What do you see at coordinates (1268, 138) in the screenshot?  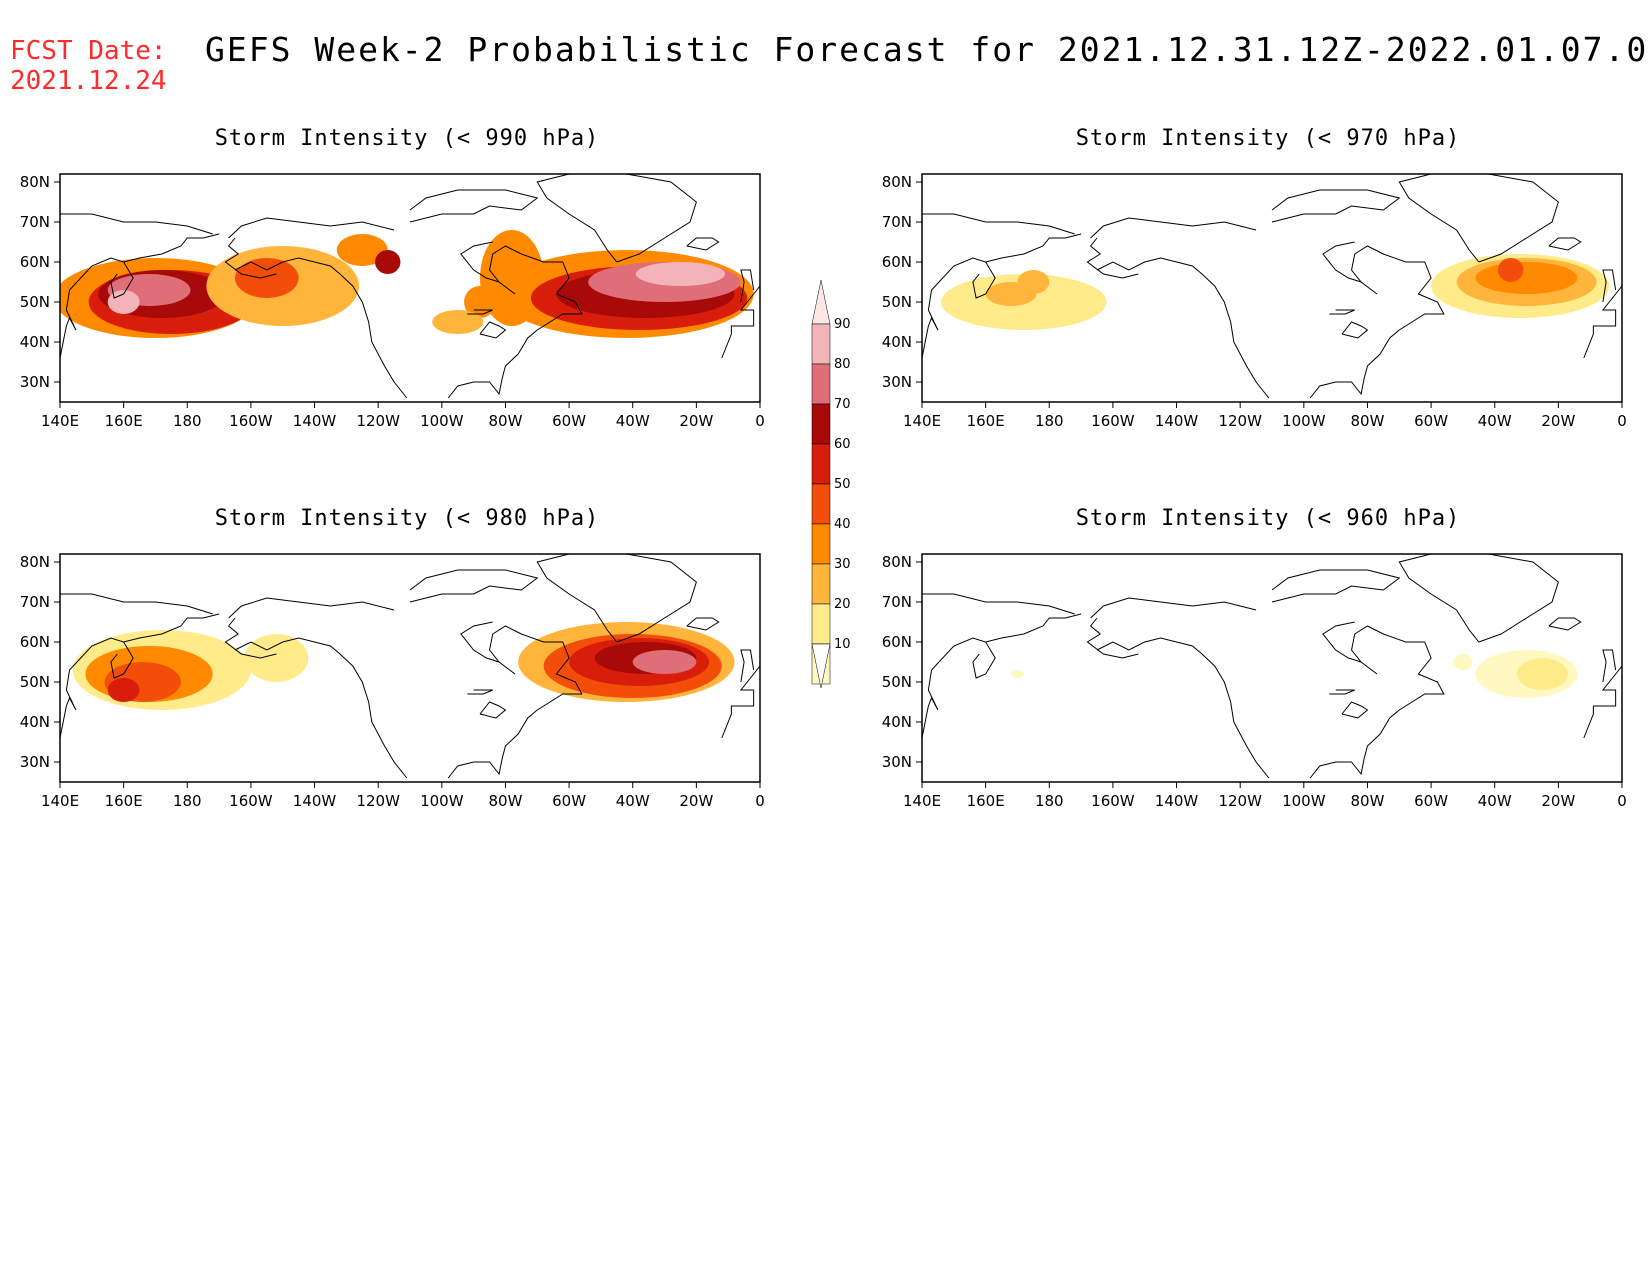 I see `panel-title-970: Storm Intensity (< 970 hPa)` at bounding box center [1268, 138].